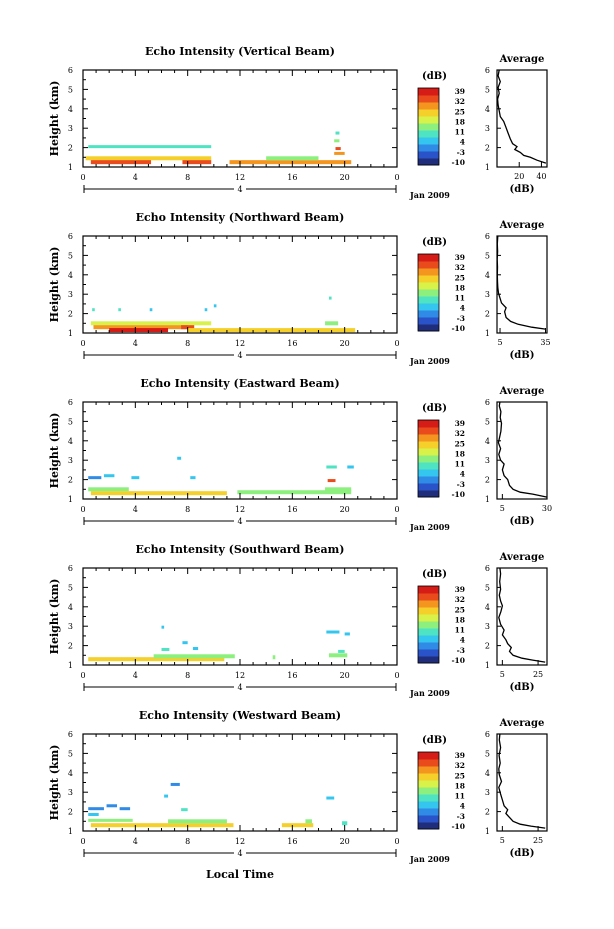  Describe the element at coordinates (521, 282) in the screenshot. I see `avg-profile-line` at that location.